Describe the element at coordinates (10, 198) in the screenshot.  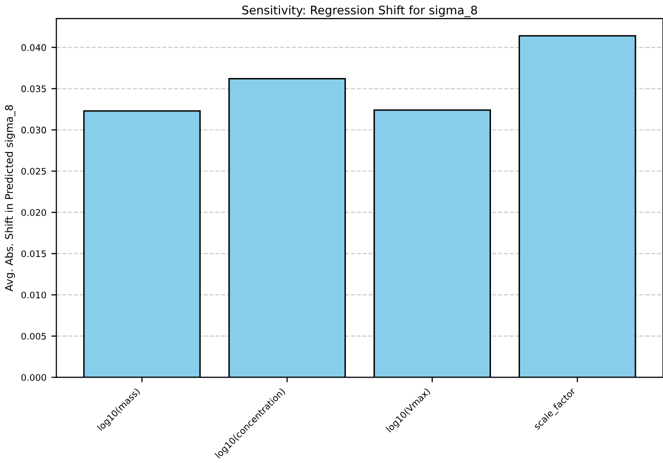
I see `y-axis-title: Avg. Abs. Shift in Predicted sigma_8` at that location.